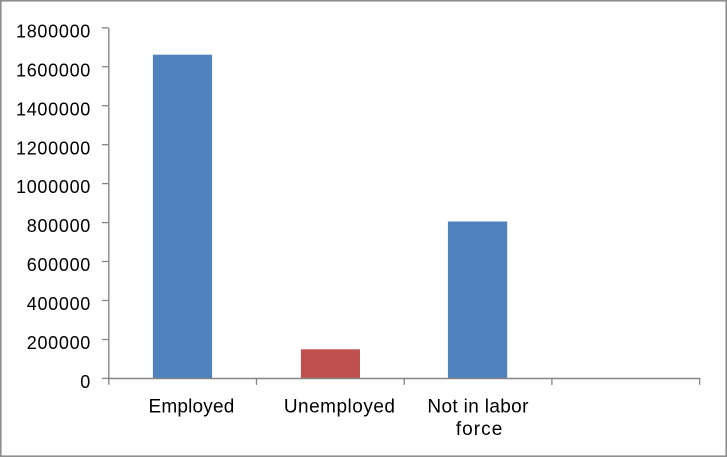 The width and height of the screenshot is (727, 457). I want to click on svg-text: 1000000, so click(53, 187).